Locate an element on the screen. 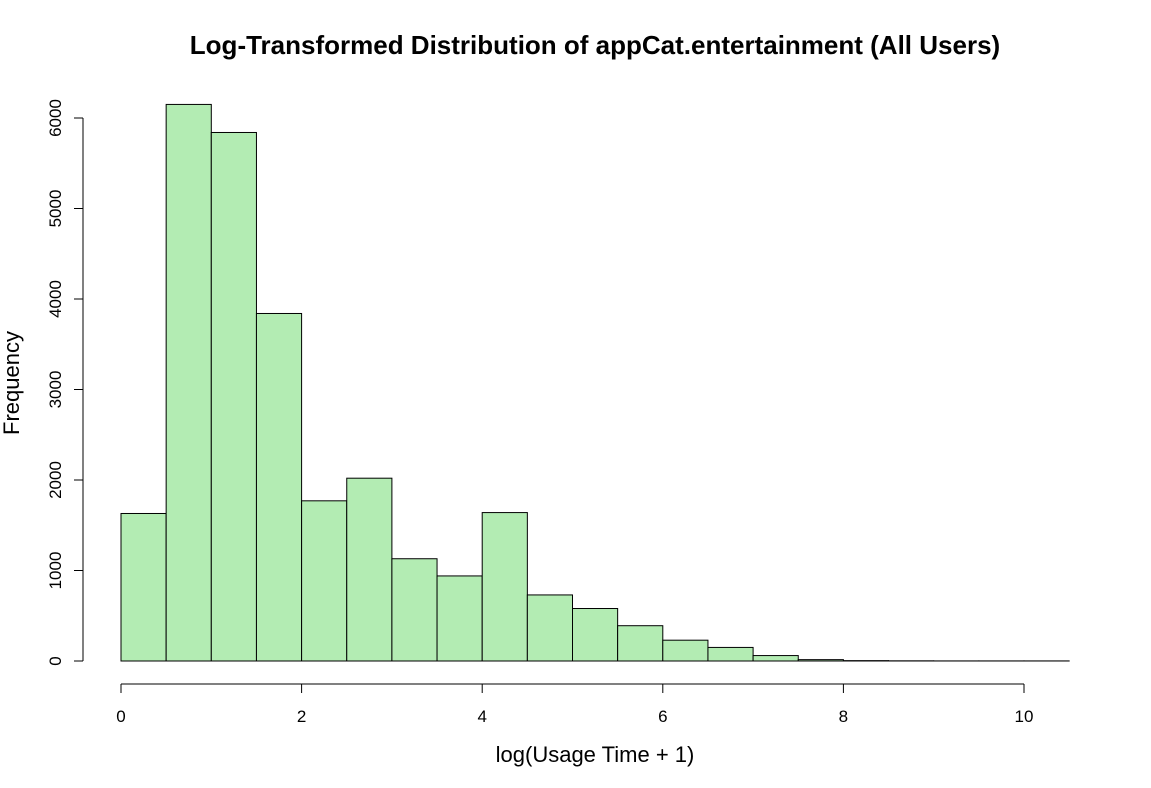  x-axis: 0 2 4 6 8 10 is located at coordinates (575, 704).